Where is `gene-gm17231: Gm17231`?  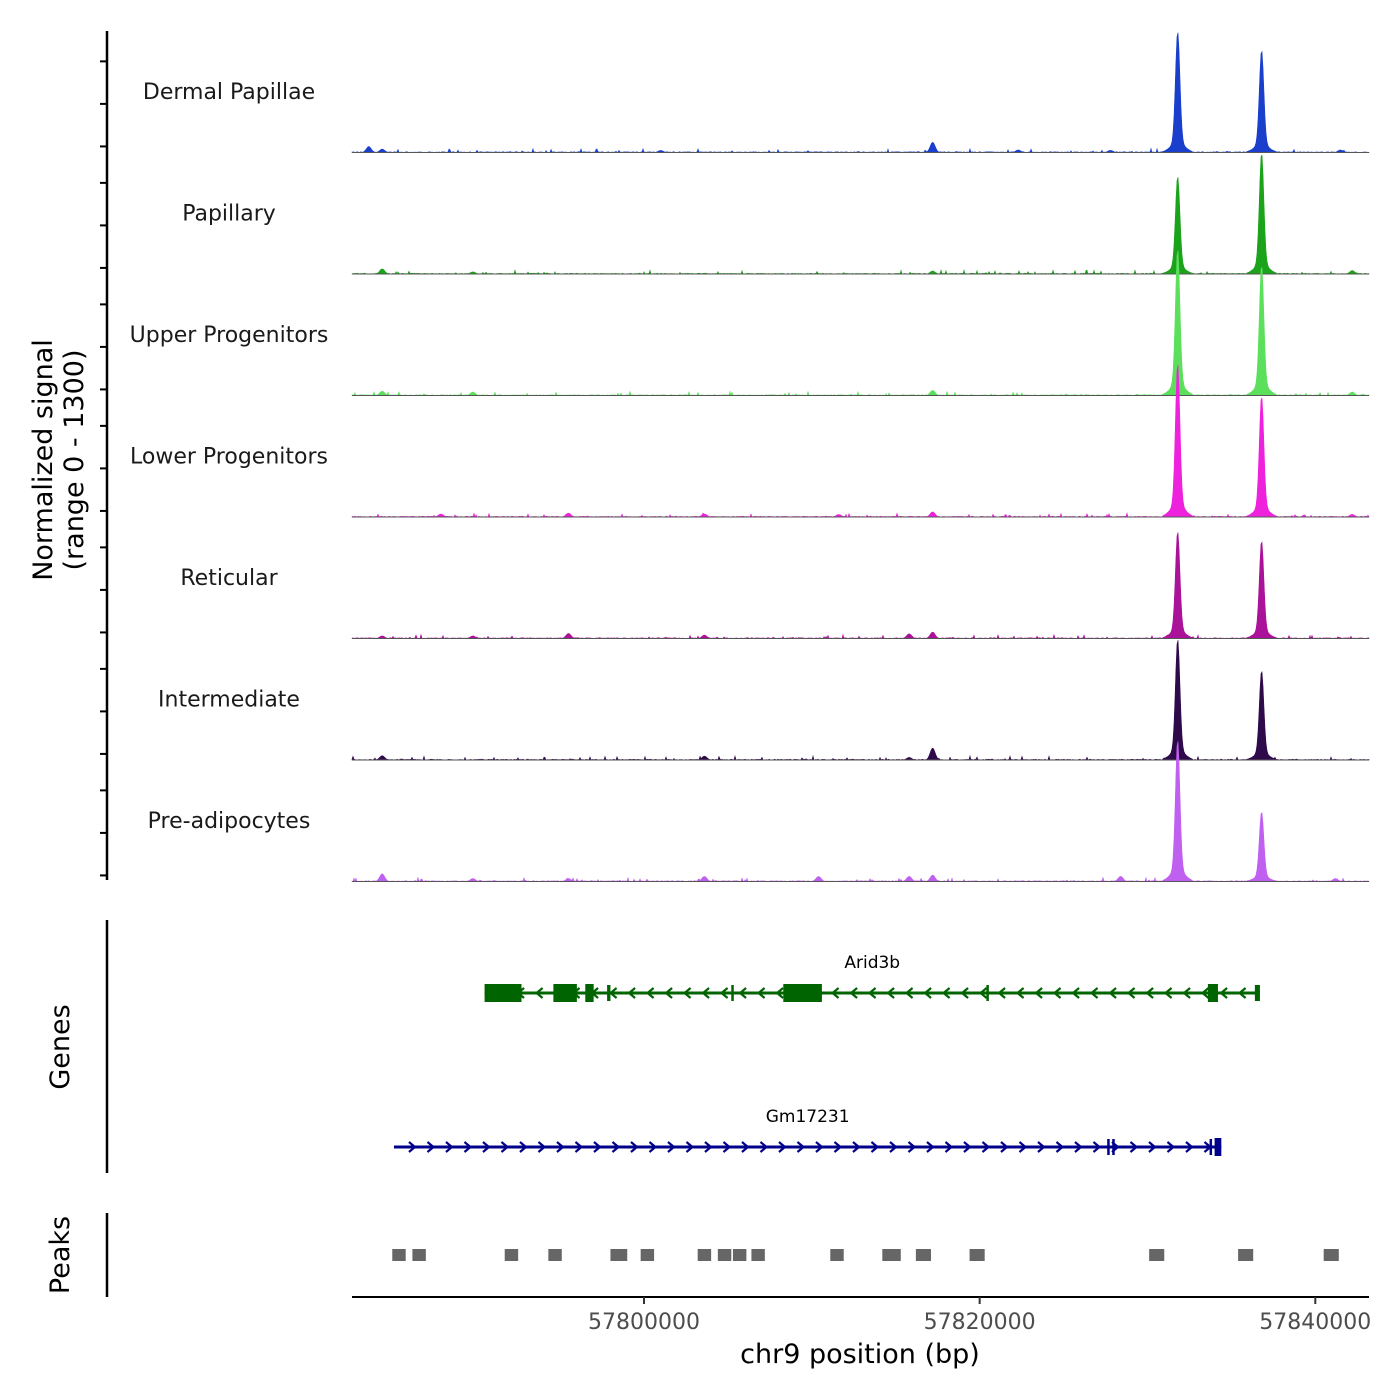
gene-gm17231: Gm17231 is located at coordinates (807, 1131).